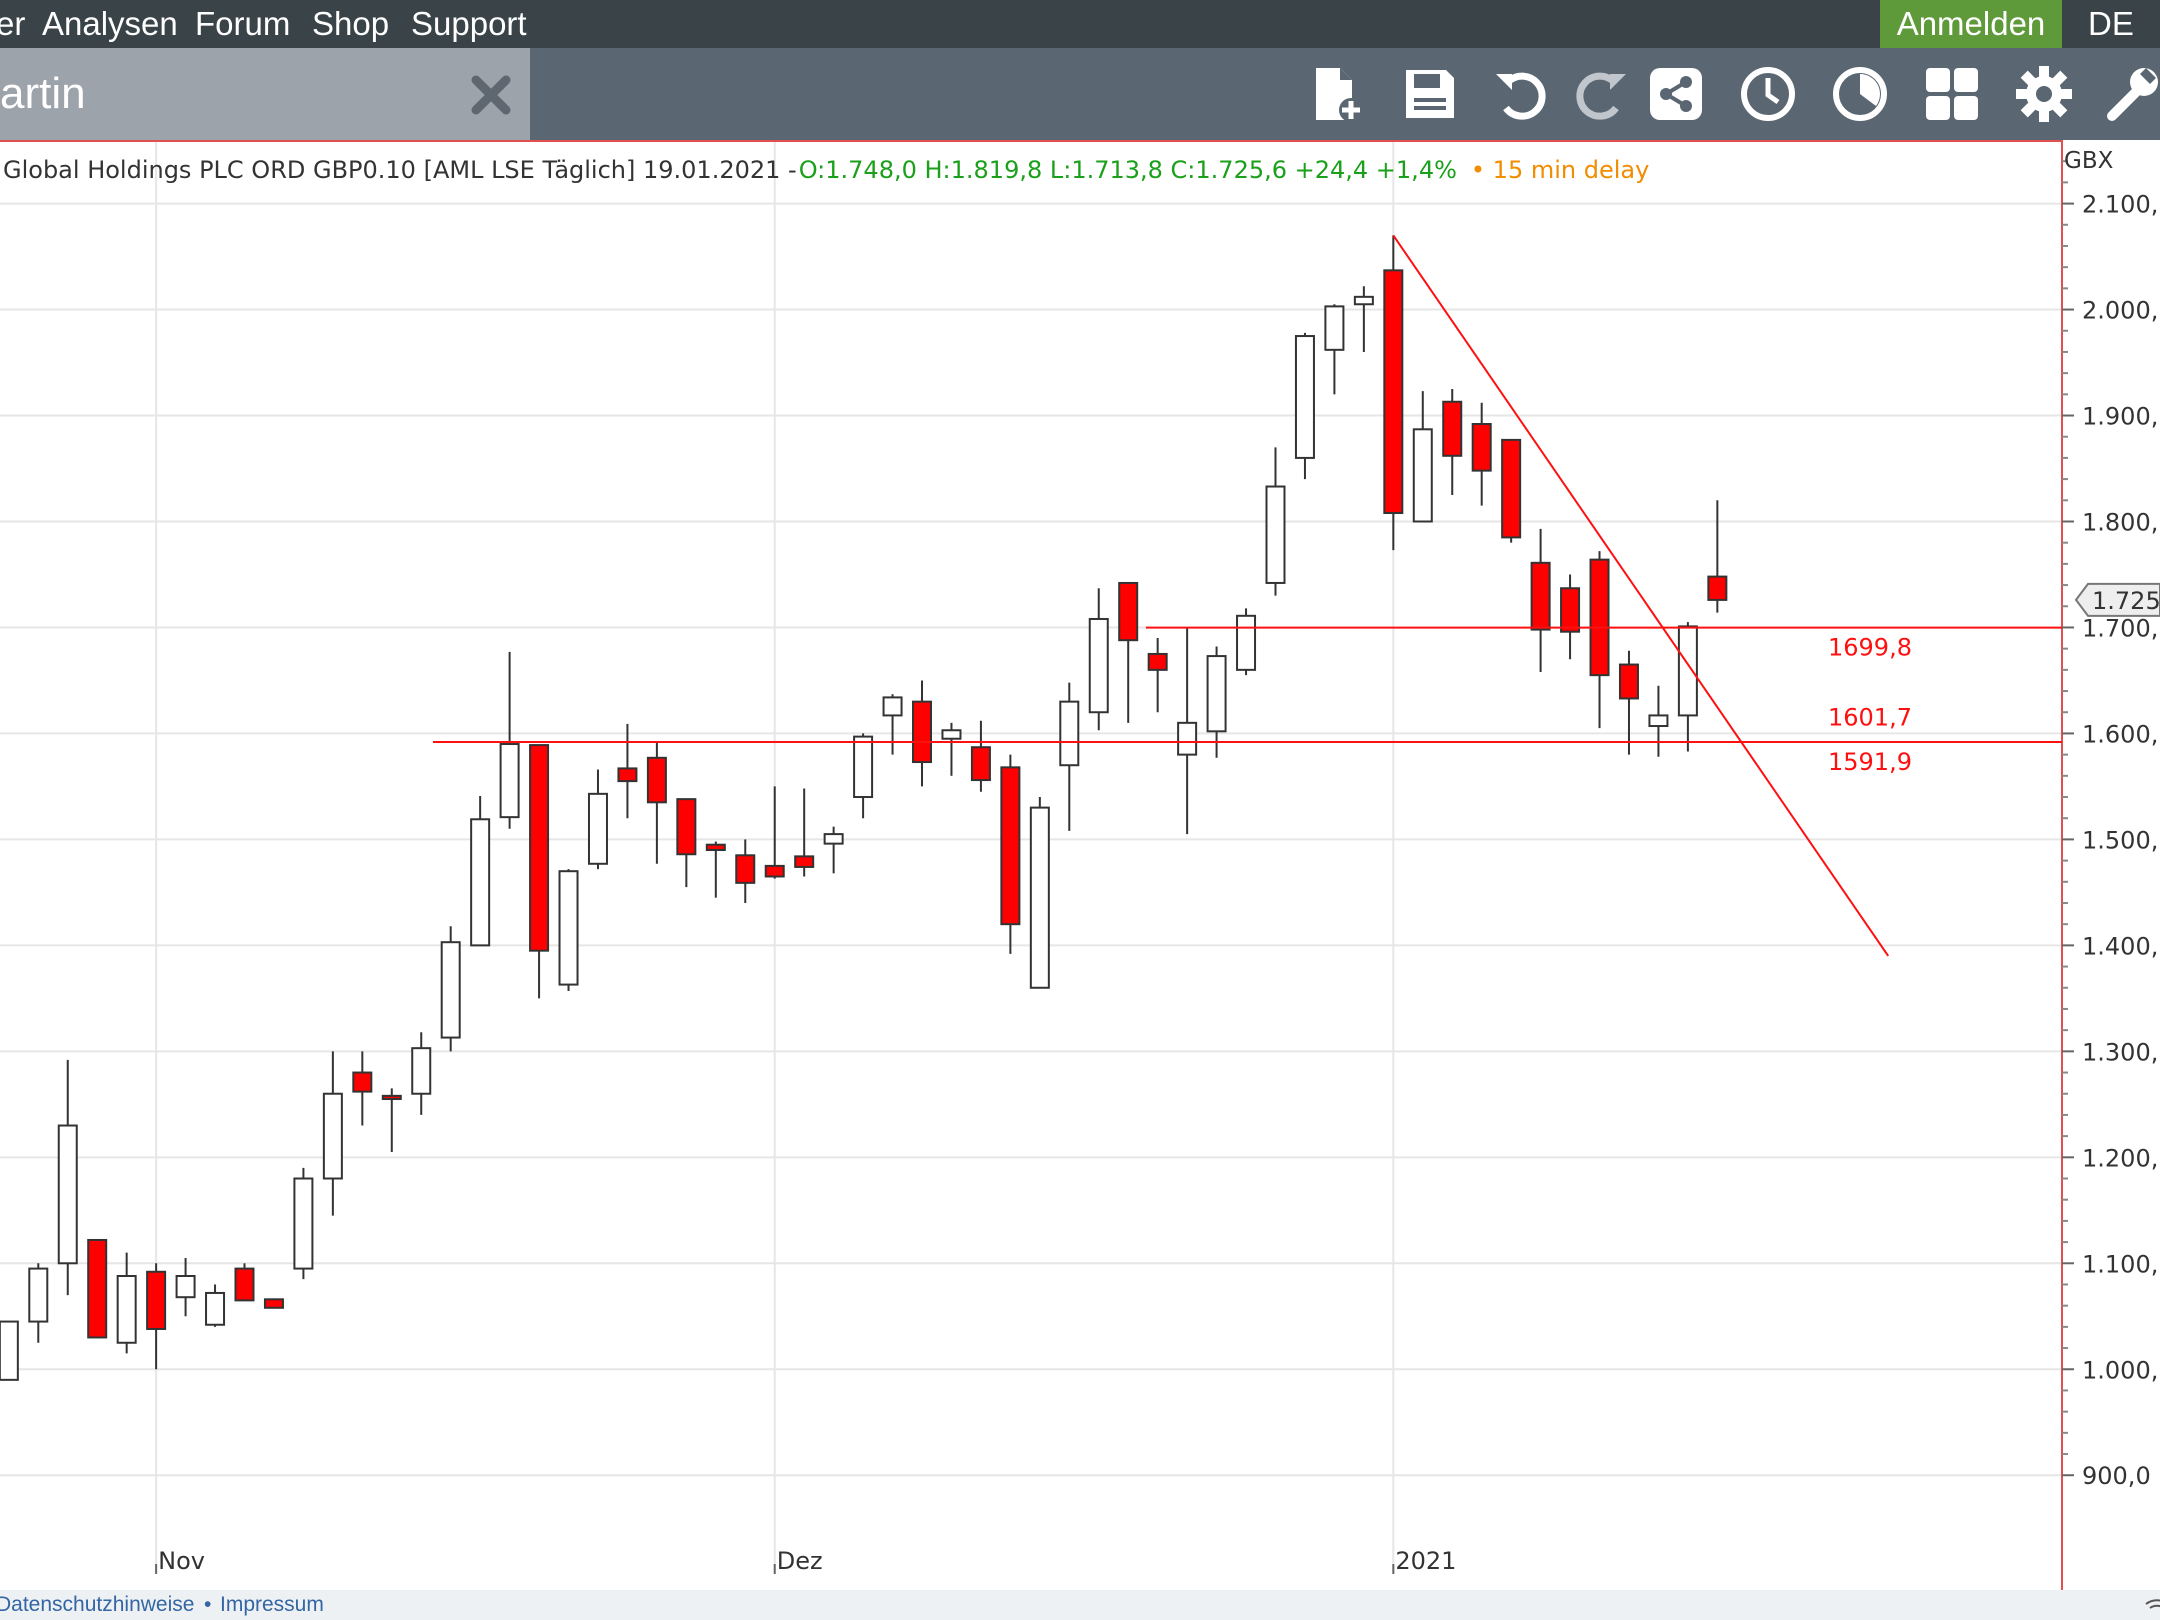 The height and width of the screenshot is (1620, 2160). I want to click on time-axis: Nov Dez 2021, so click(805, 1561).